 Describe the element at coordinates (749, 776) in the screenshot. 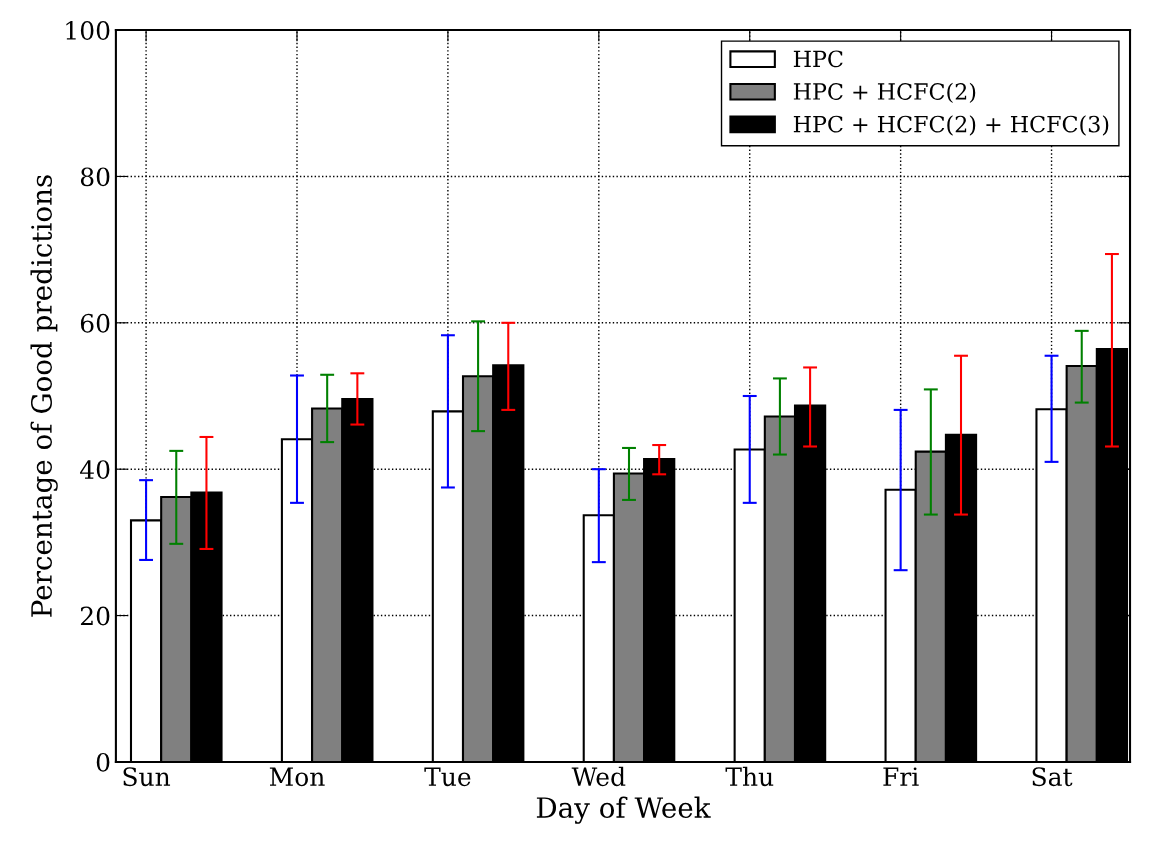

I see `x-tick-label: Thu` at that location.